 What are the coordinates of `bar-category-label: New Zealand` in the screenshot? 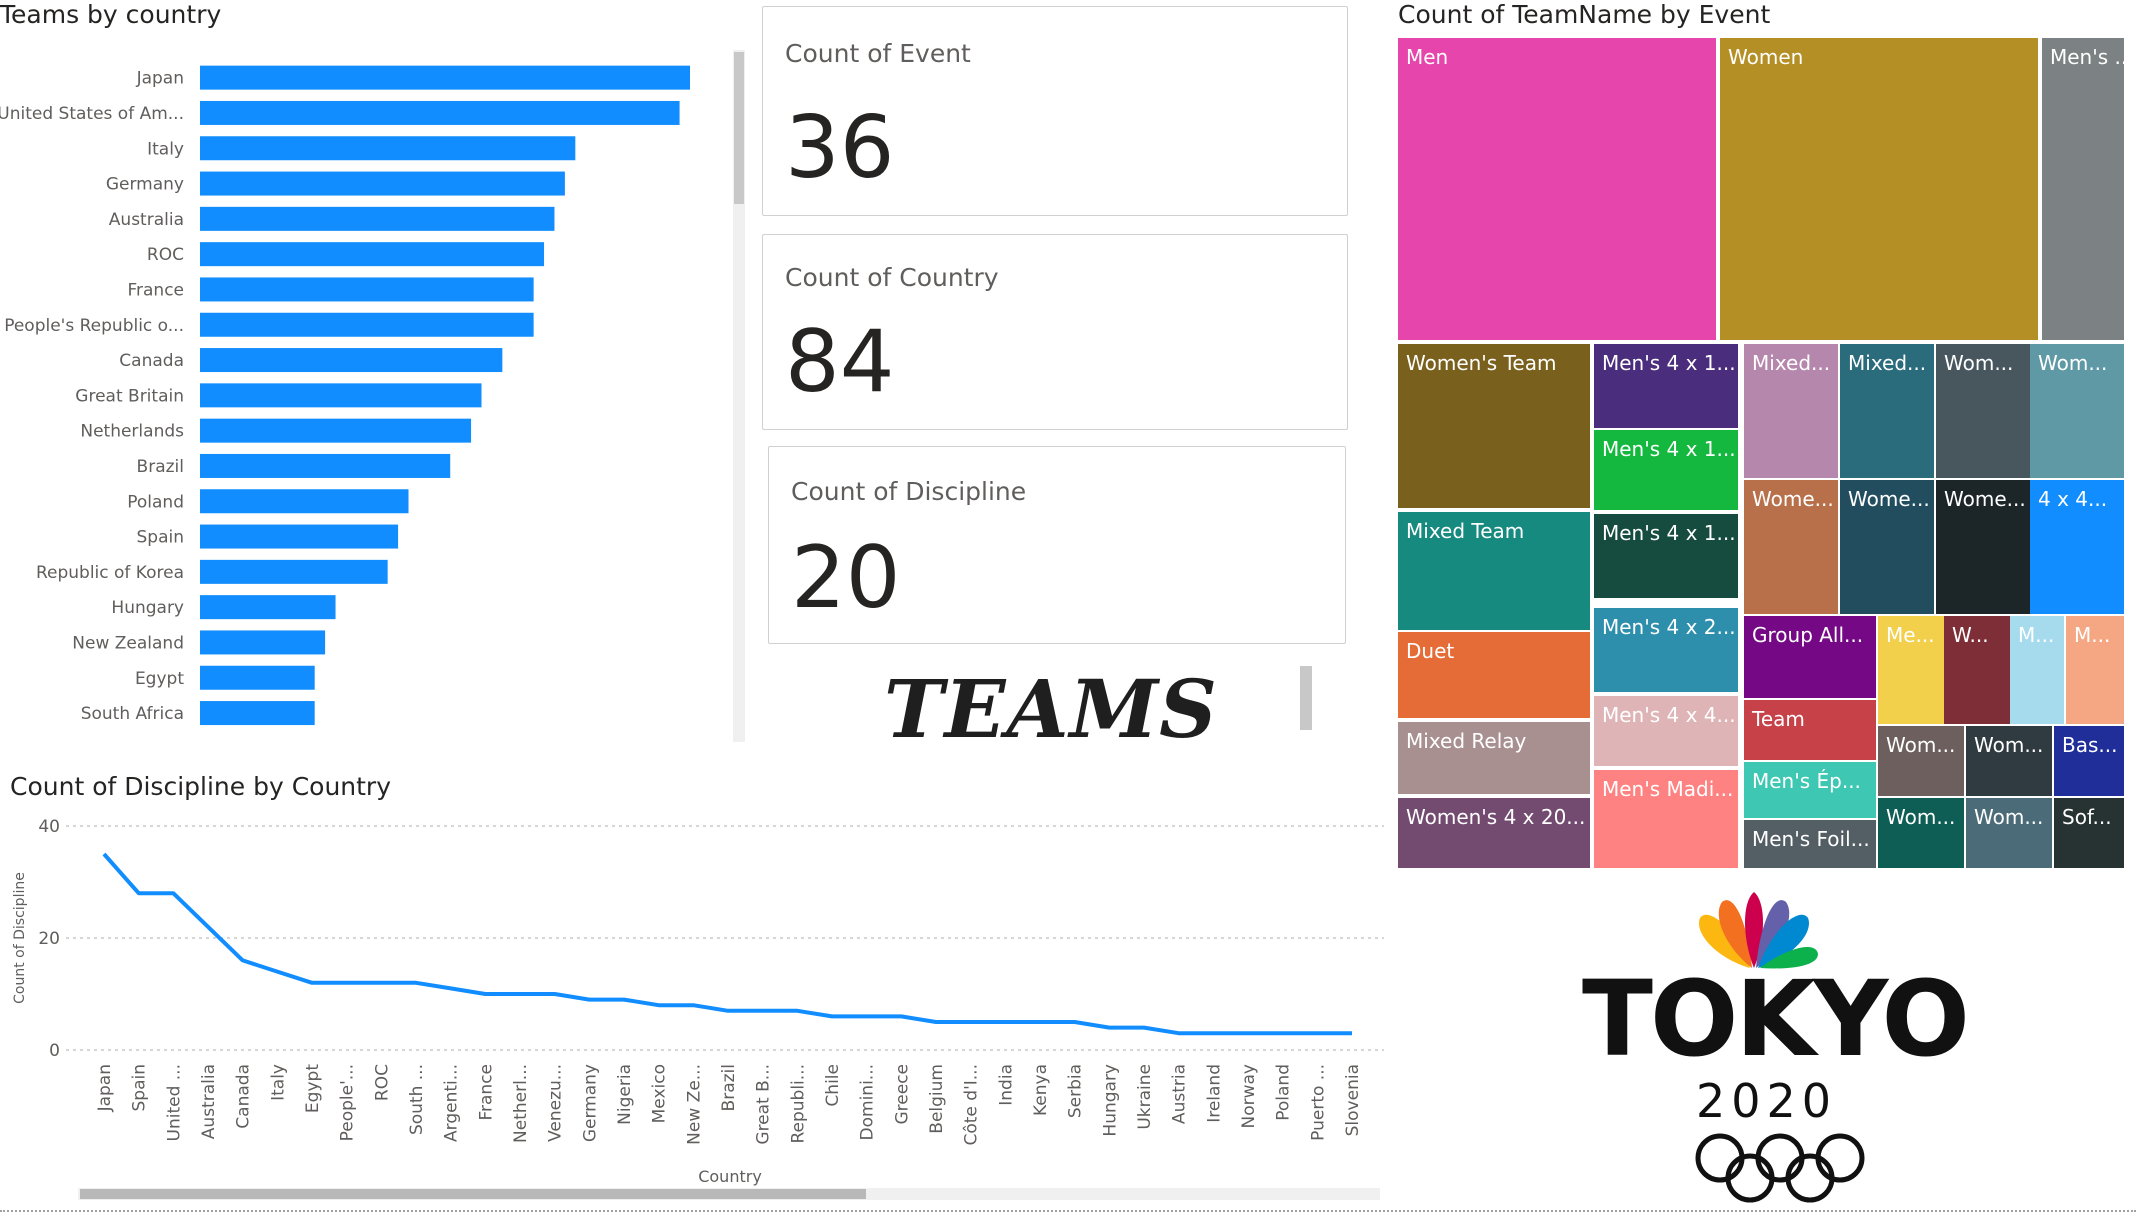 It's located at (128, 643).